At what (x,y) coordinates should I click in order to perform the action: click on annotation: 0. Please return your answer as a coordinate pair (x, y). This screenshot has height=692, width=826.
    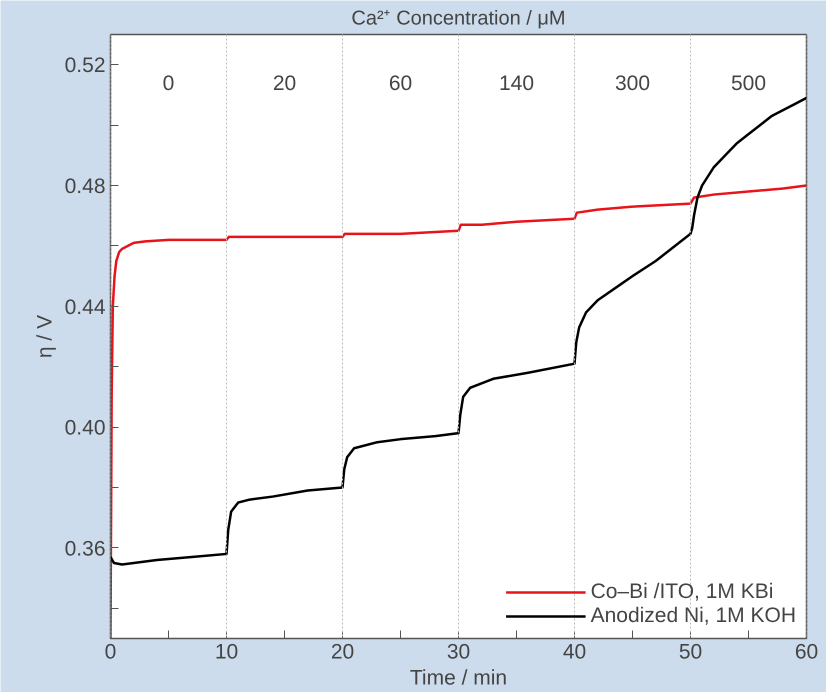
    Looking at the image, I should click on (168, 83).